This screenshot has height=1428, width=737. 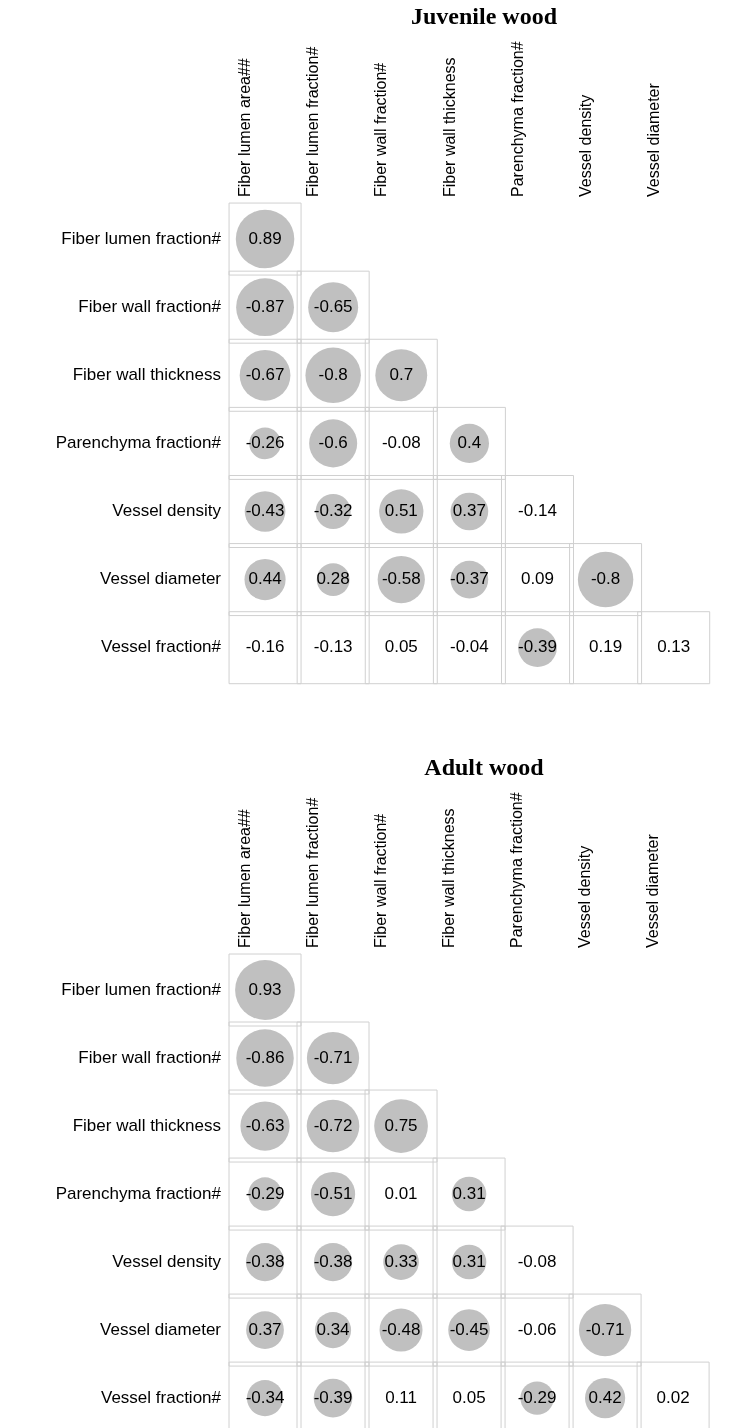 I want to click on chart-title: Juvenile wood, so click(x=484, y=16).